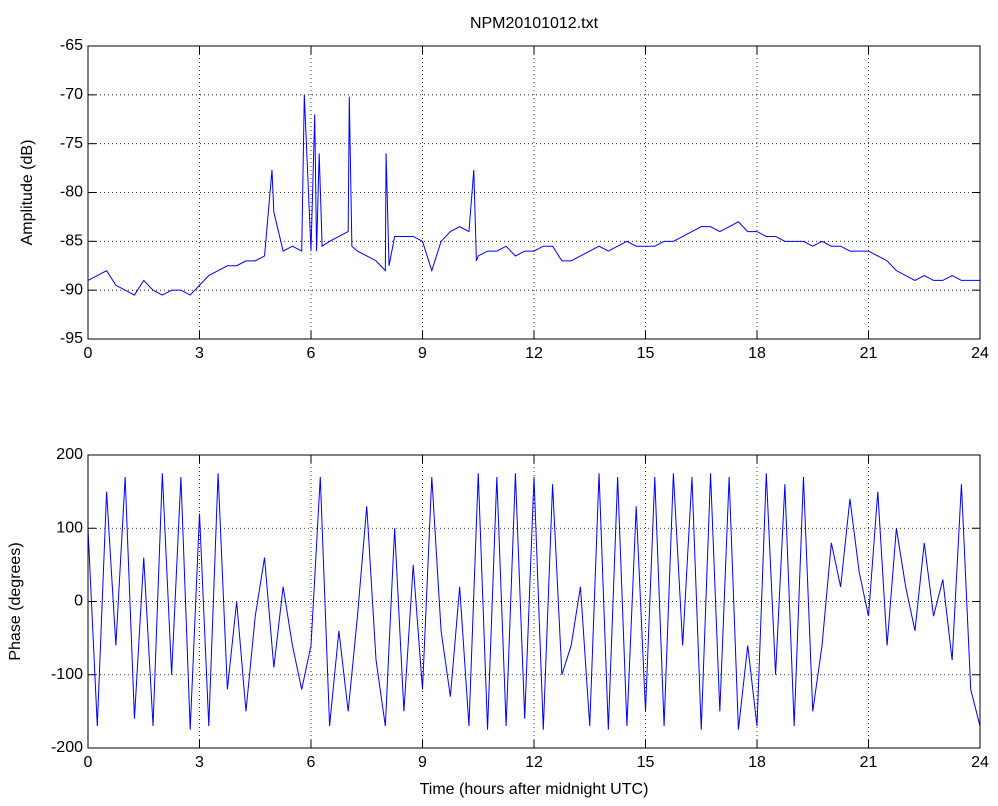 The width and height of the screenshot is (998, 806). What do you see at coordinates (67, 674) in the screenshot?
I see `y-tick-label: -100` at bounding box center [67, 674].